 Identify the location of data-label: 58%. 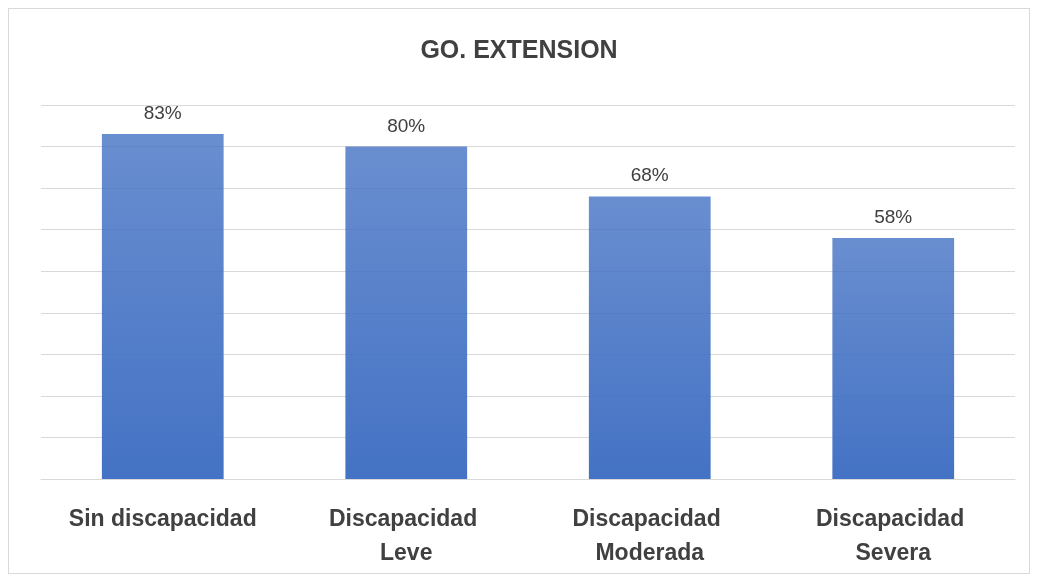
(893, 216).